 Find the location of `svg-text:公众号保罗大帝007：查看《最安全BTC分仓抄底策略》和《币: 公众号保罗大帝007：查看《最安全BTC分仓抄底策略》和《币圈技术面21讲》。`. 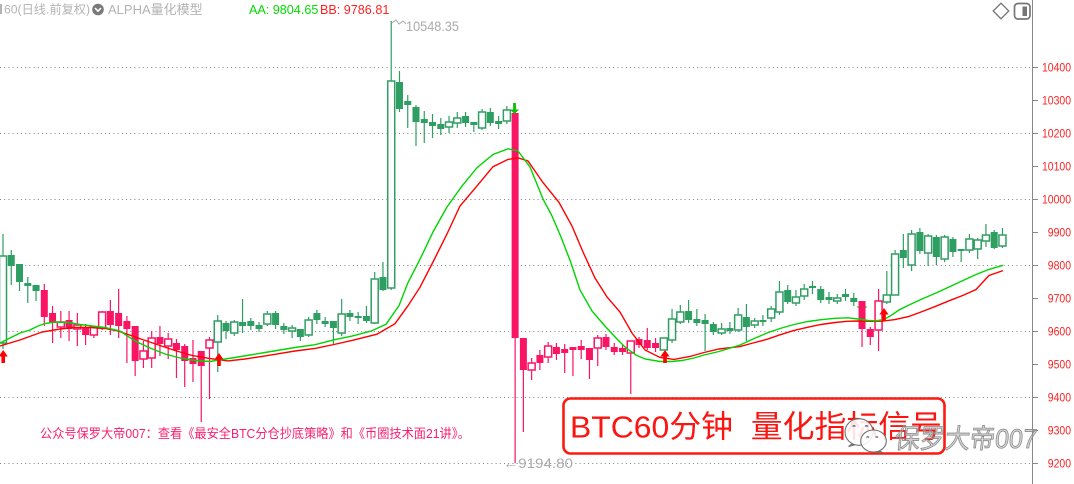

svg-text:公众号保罗大帝007：查看《最安全BTC分仓抄底策略》和《币: 公众号保罗大帝007：查看《最安全BTC分仓抄底策略》和《币圈技术面21讲》。 is located at coordinates (255, 433).